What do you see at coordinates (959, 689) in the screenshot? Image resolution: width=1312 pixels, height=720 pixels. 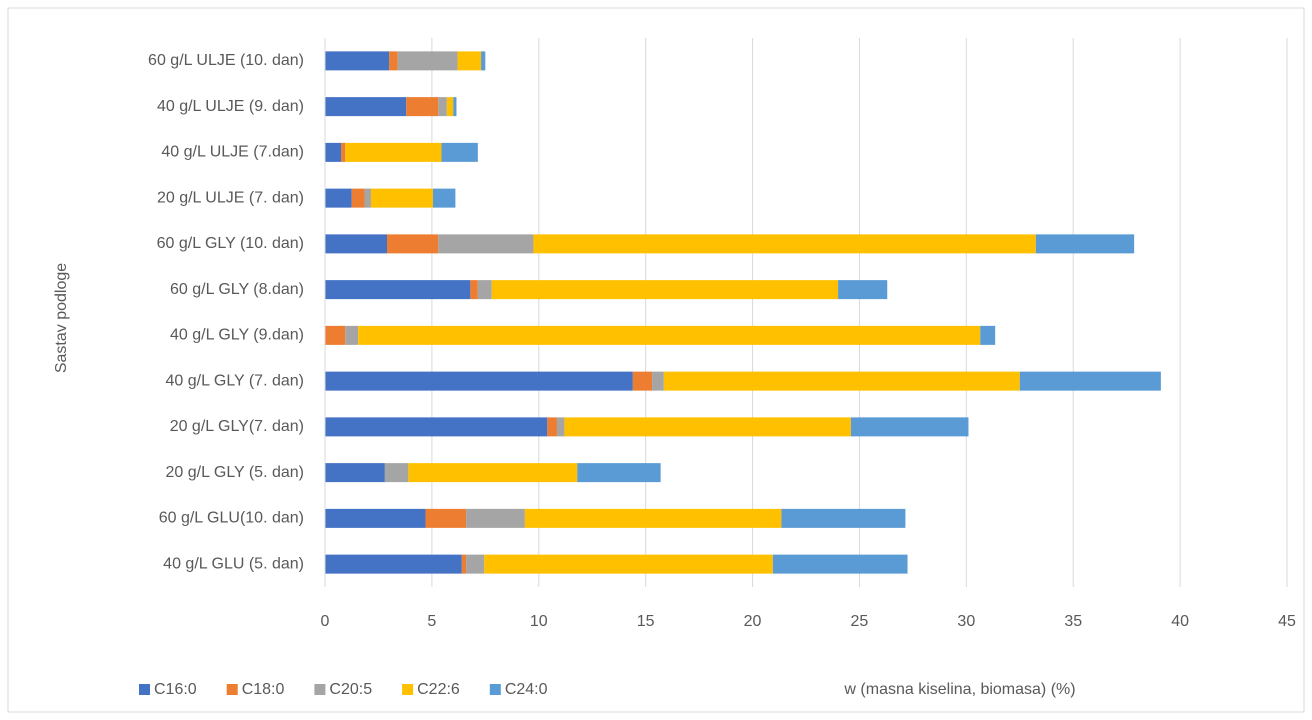 I see `x-axis-title: w (masna kiselina, biomasa) (%)` at bounding box center [959, 689].